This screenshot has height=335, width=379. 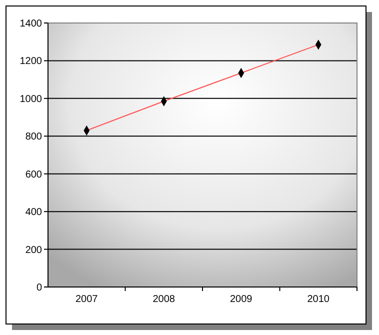 I want to click on y-tick-label: 1000, so click(x=31, y=99).